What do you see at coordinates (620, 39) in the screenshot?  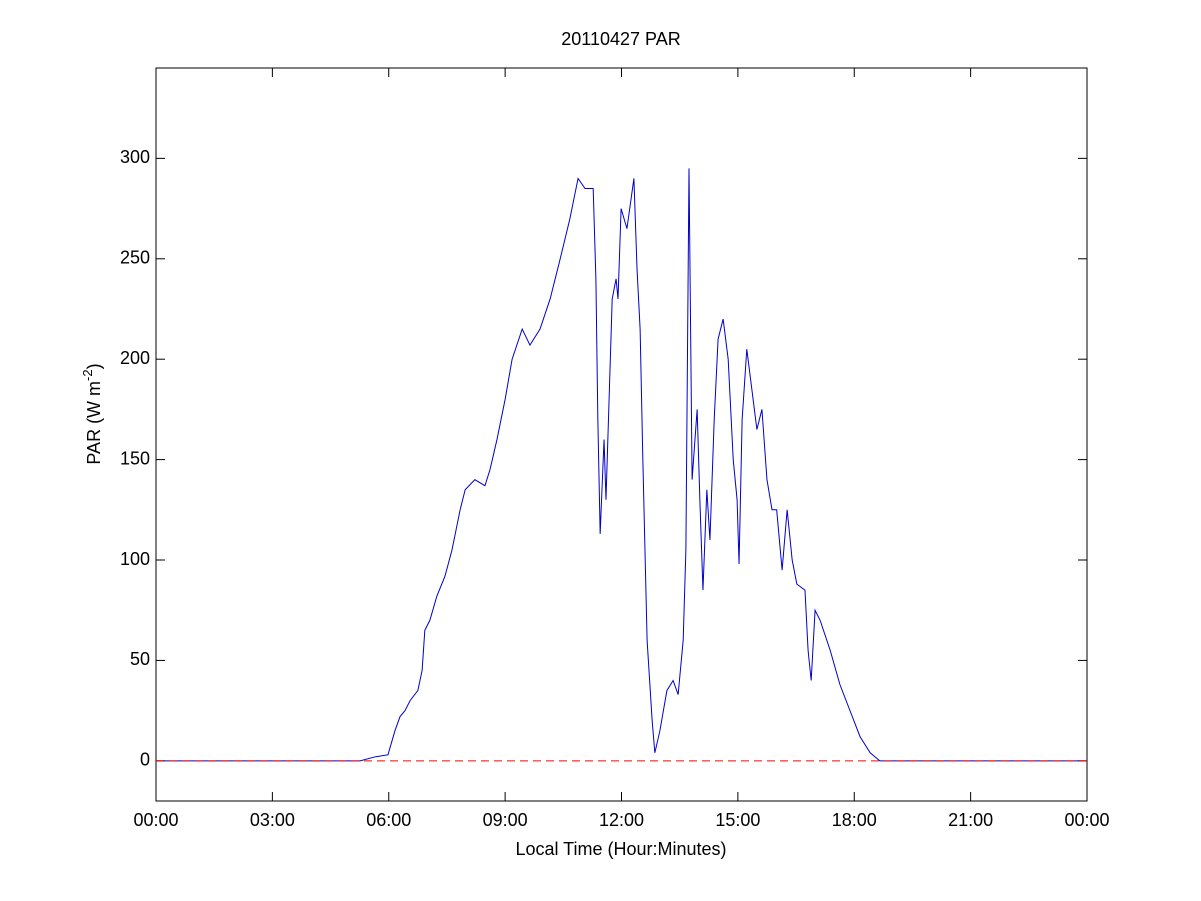 I see `chart-title: 20110427 PAR` at bounding box center [620, 39].